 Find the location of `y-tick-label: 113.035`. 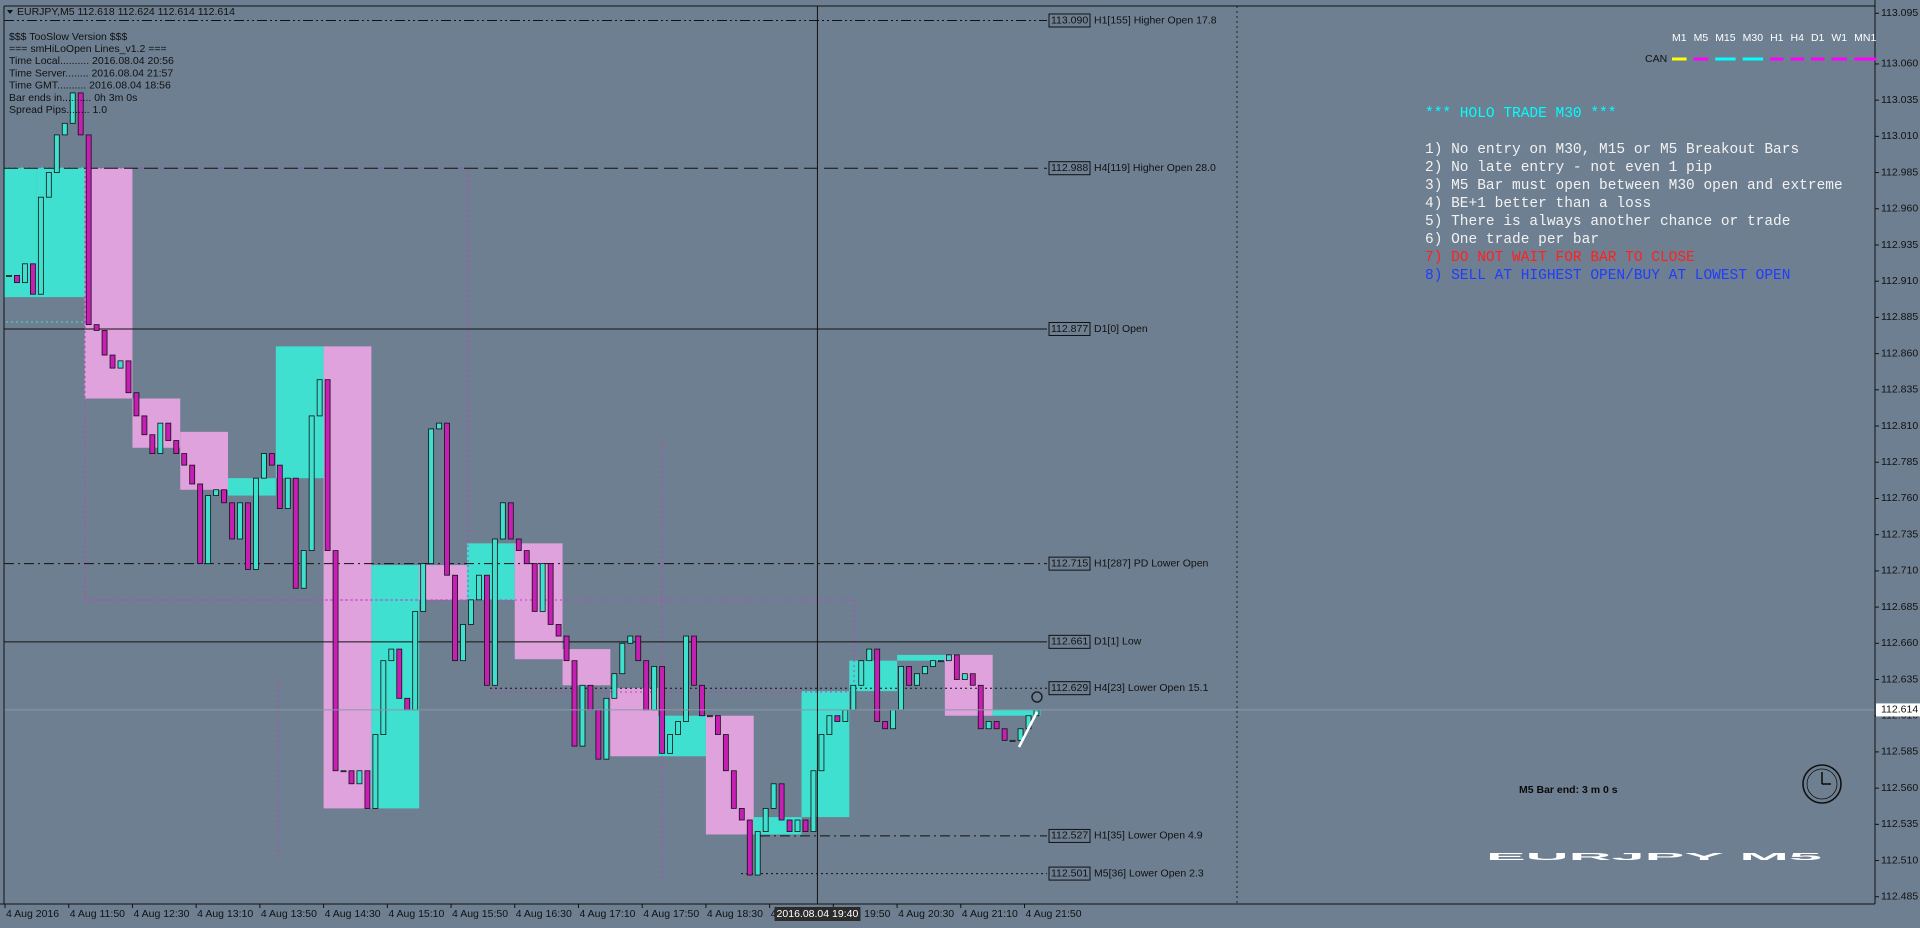

y-tick-label: 113.035 is located at coordinates (1899, 100).